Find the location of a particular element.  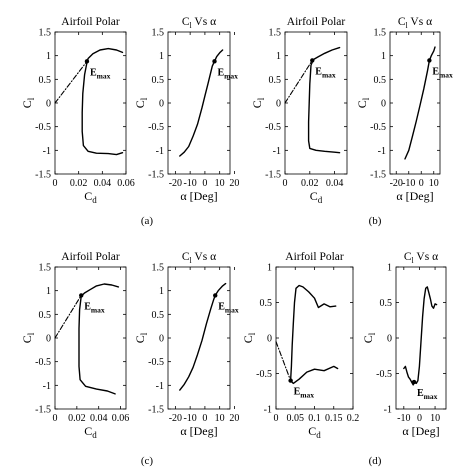

x-tick-label: 0.02 is located at coordinates (79, 183).